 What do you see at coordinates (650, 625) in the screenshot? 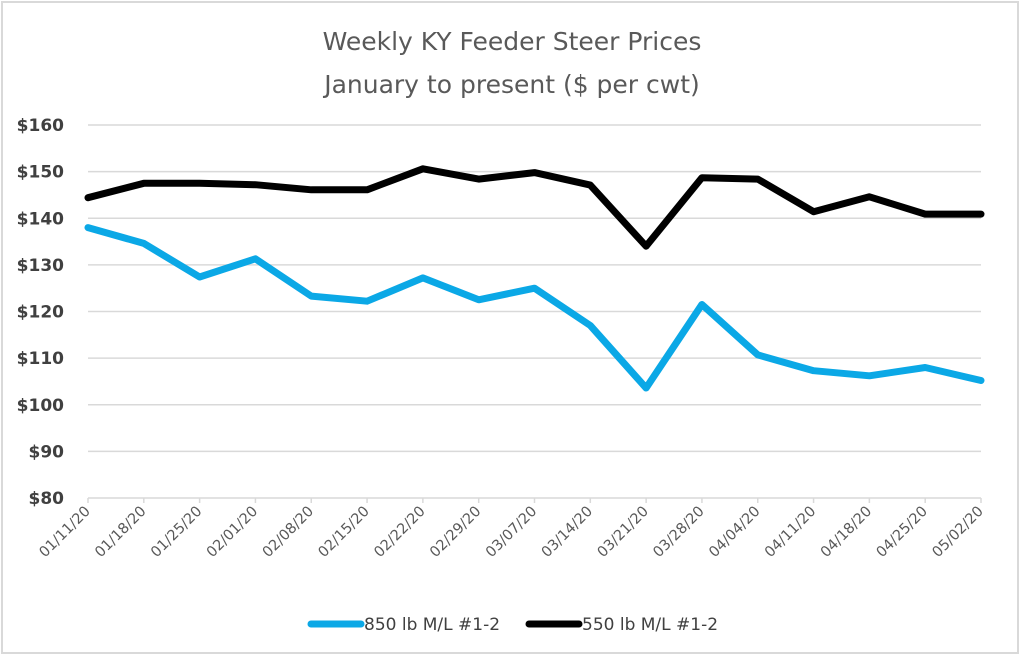
I see `legend-label: 550 lb M/L #1-2` at bounding box center [650, 625].